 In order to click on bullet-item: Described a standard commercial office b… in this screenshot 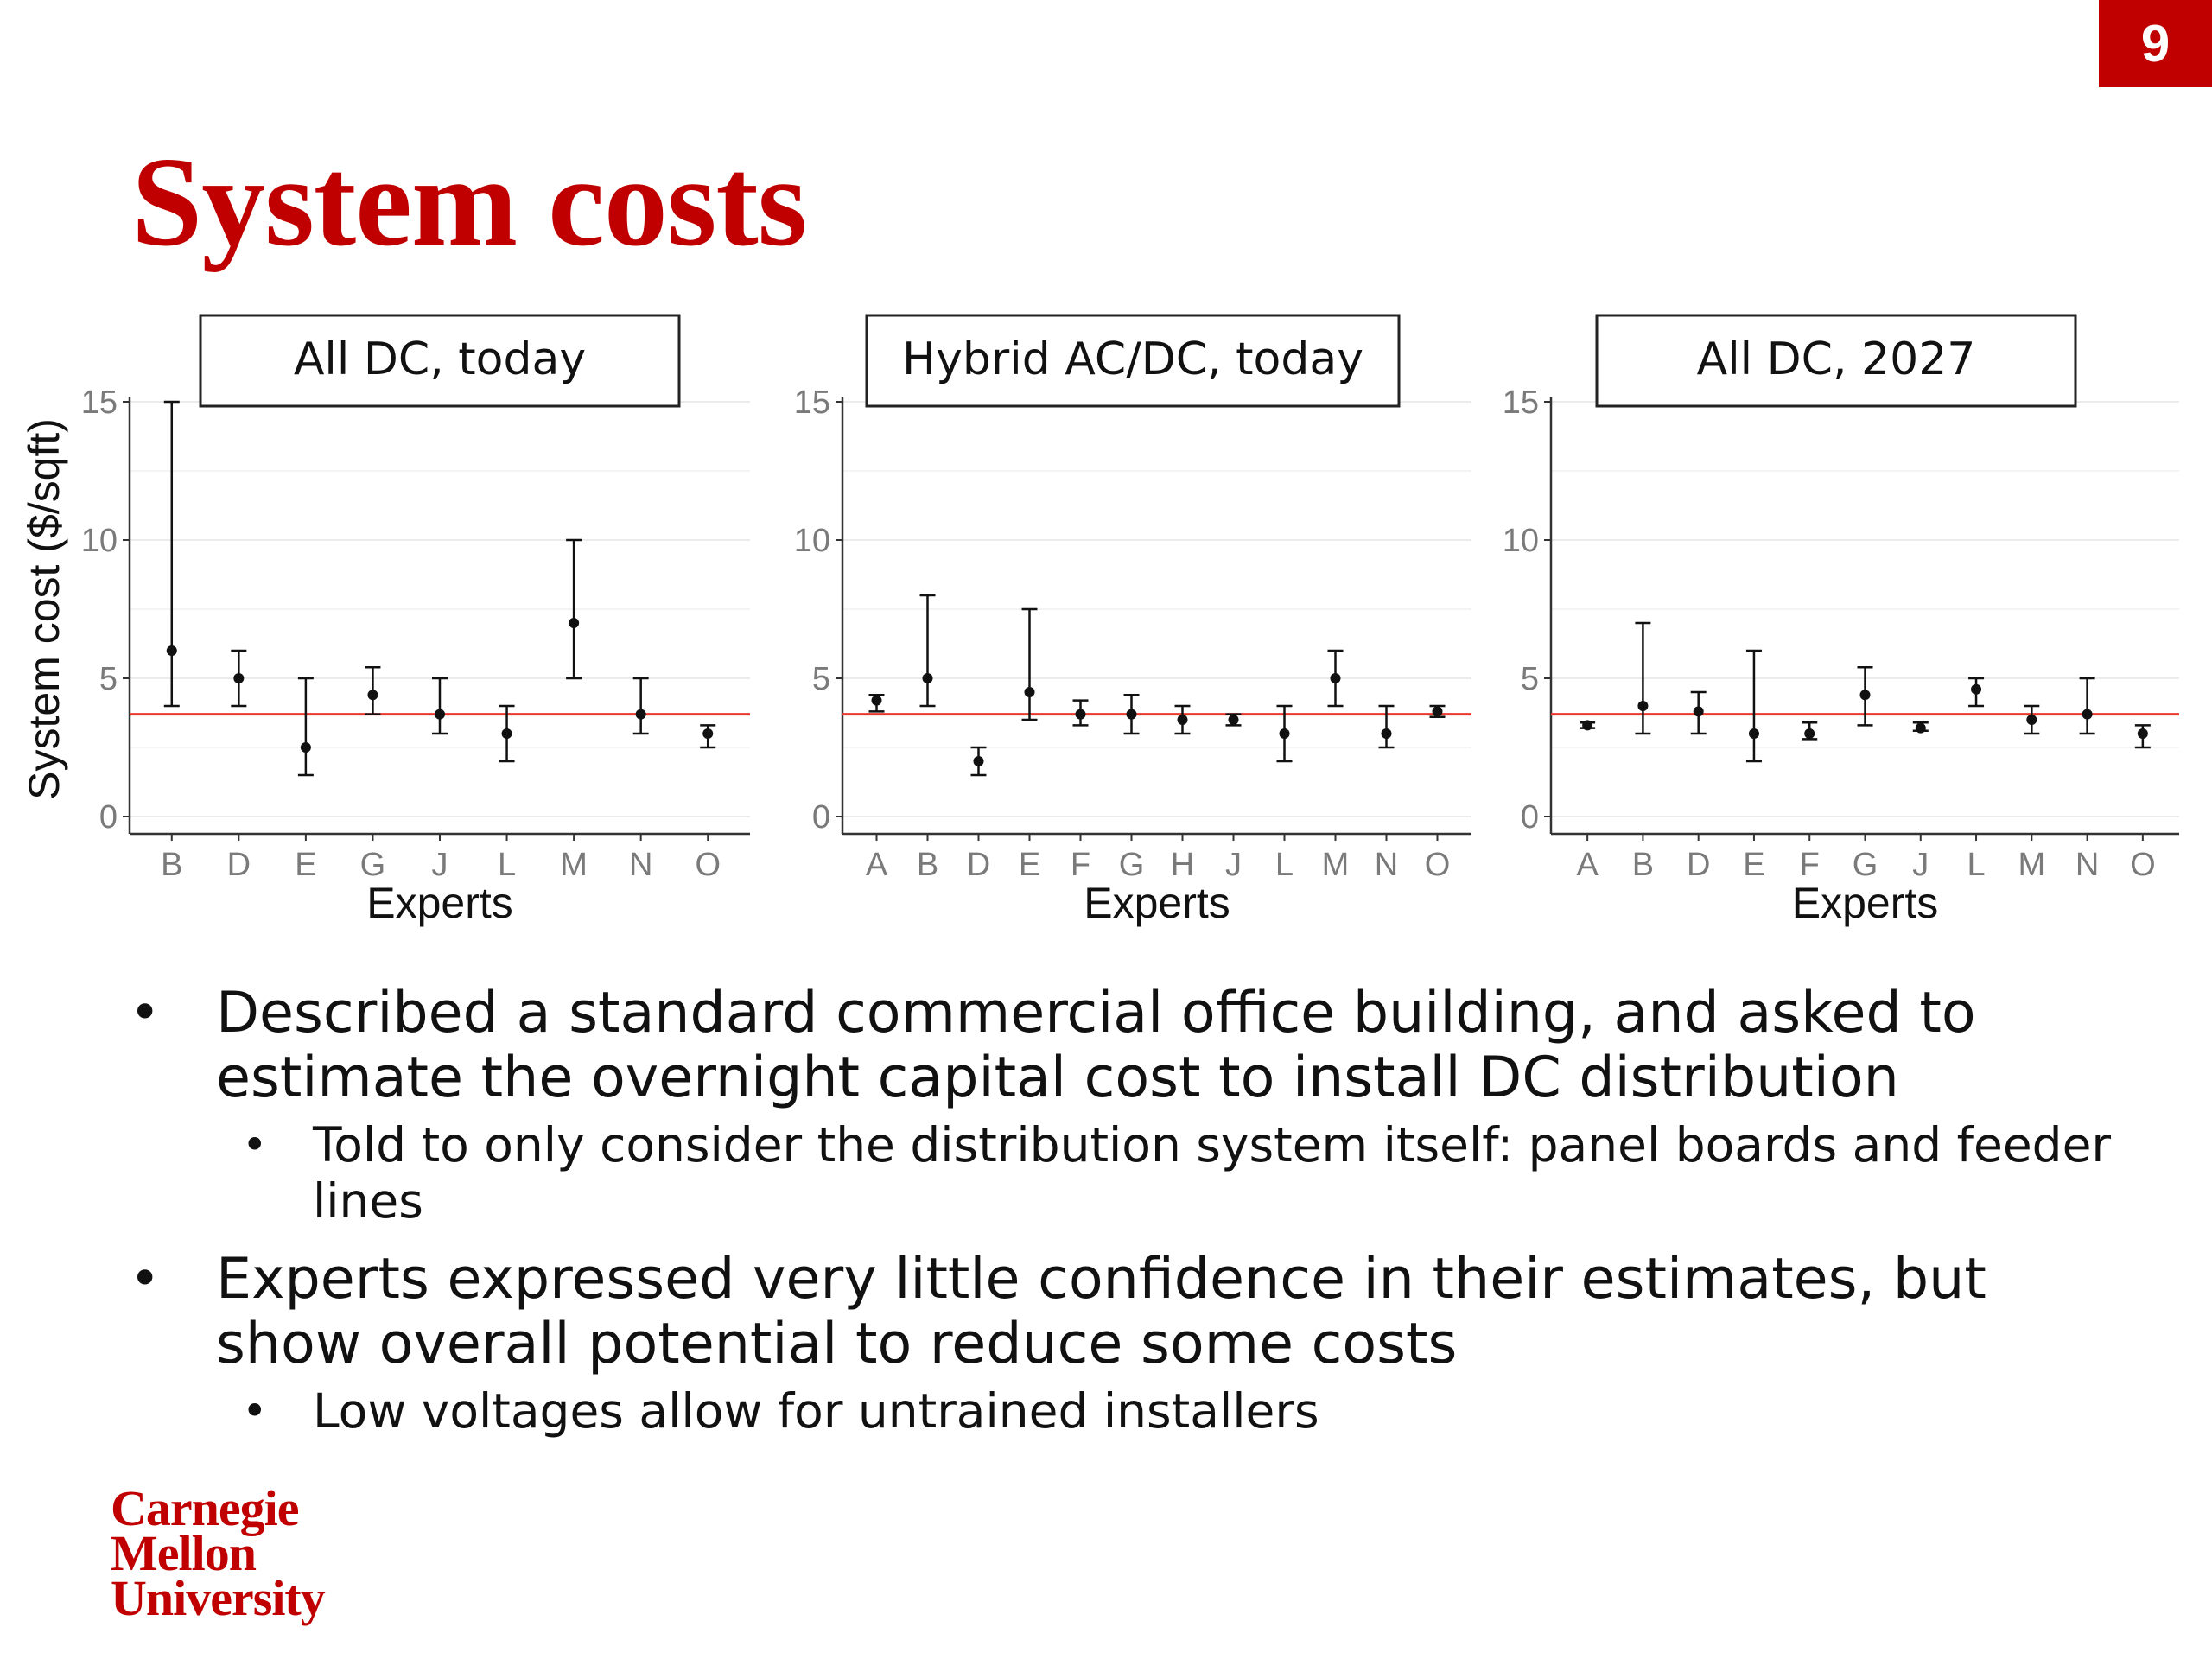, I will do `click(1136, 1045)`.